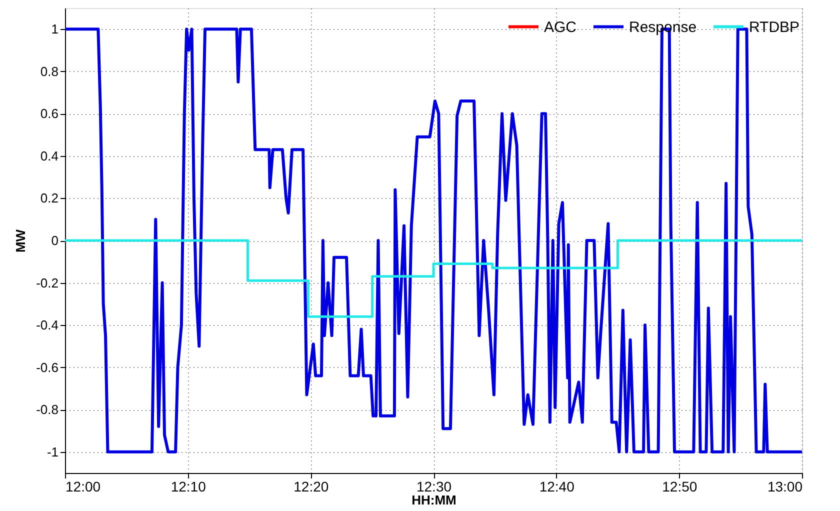  I want to click on x-tick-label: 12:50, so click(680, 486).